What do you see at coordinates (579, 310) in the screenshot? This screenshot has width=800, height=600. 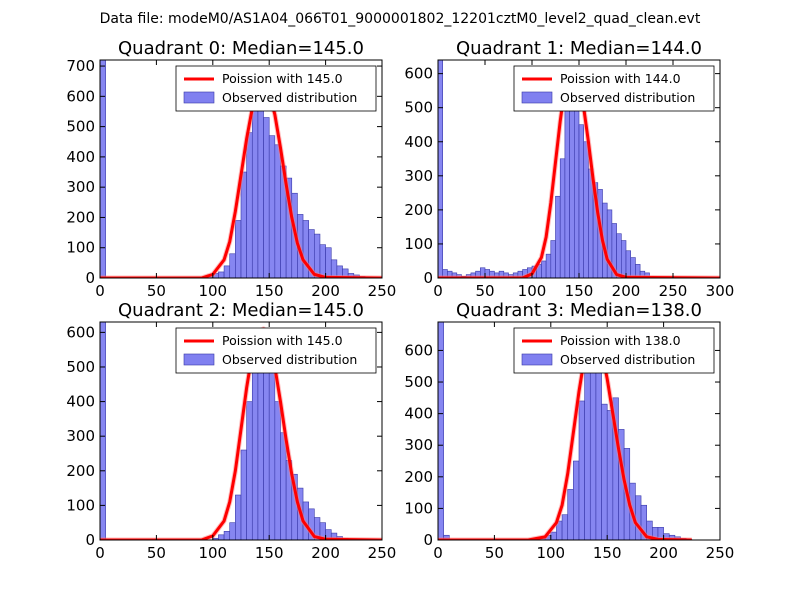 I see `quadrant-3-title: Quadrant 3: Median=138.0` at bounding box center [579, 310].